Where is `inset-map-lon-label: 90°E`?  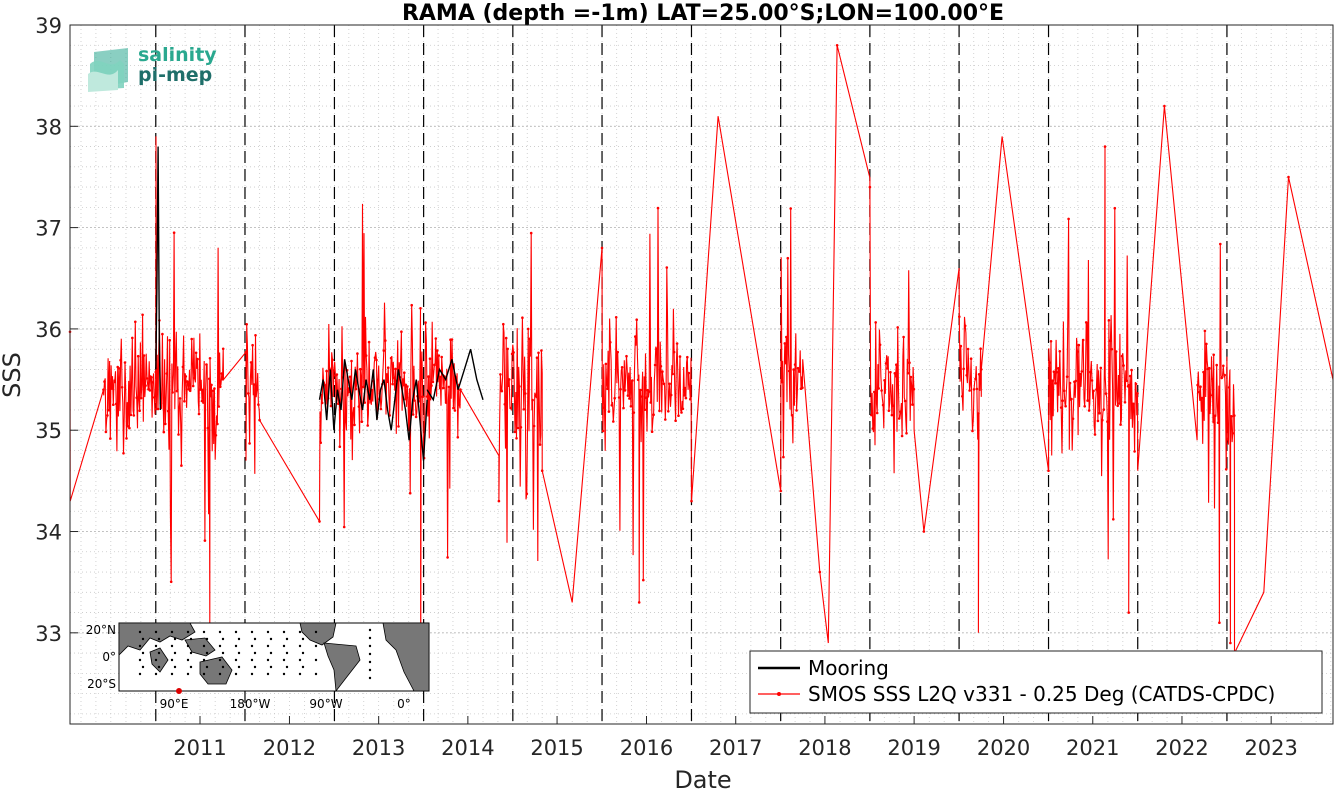 inset-map-lon-label: 90°E is located at coordinates (174, 704).